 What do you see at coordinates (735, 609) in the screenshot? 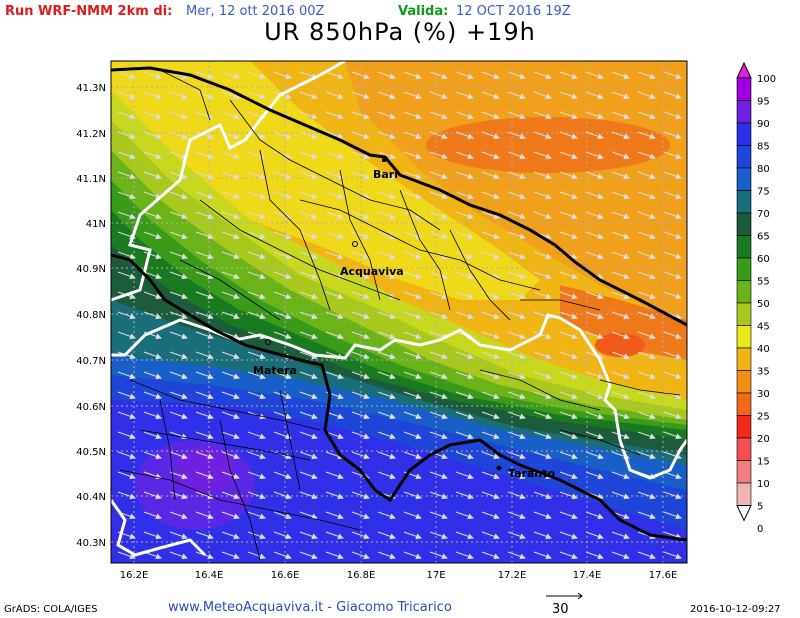
I see `timestamp: 2016-10-12-09:27` at bounding box center [735, 609].